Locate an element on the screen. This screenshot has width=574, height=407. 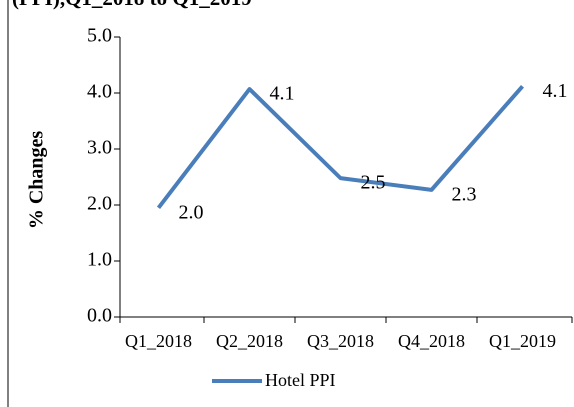
x-tick-label: Q1_2019 is located at coordinates (522, 341).